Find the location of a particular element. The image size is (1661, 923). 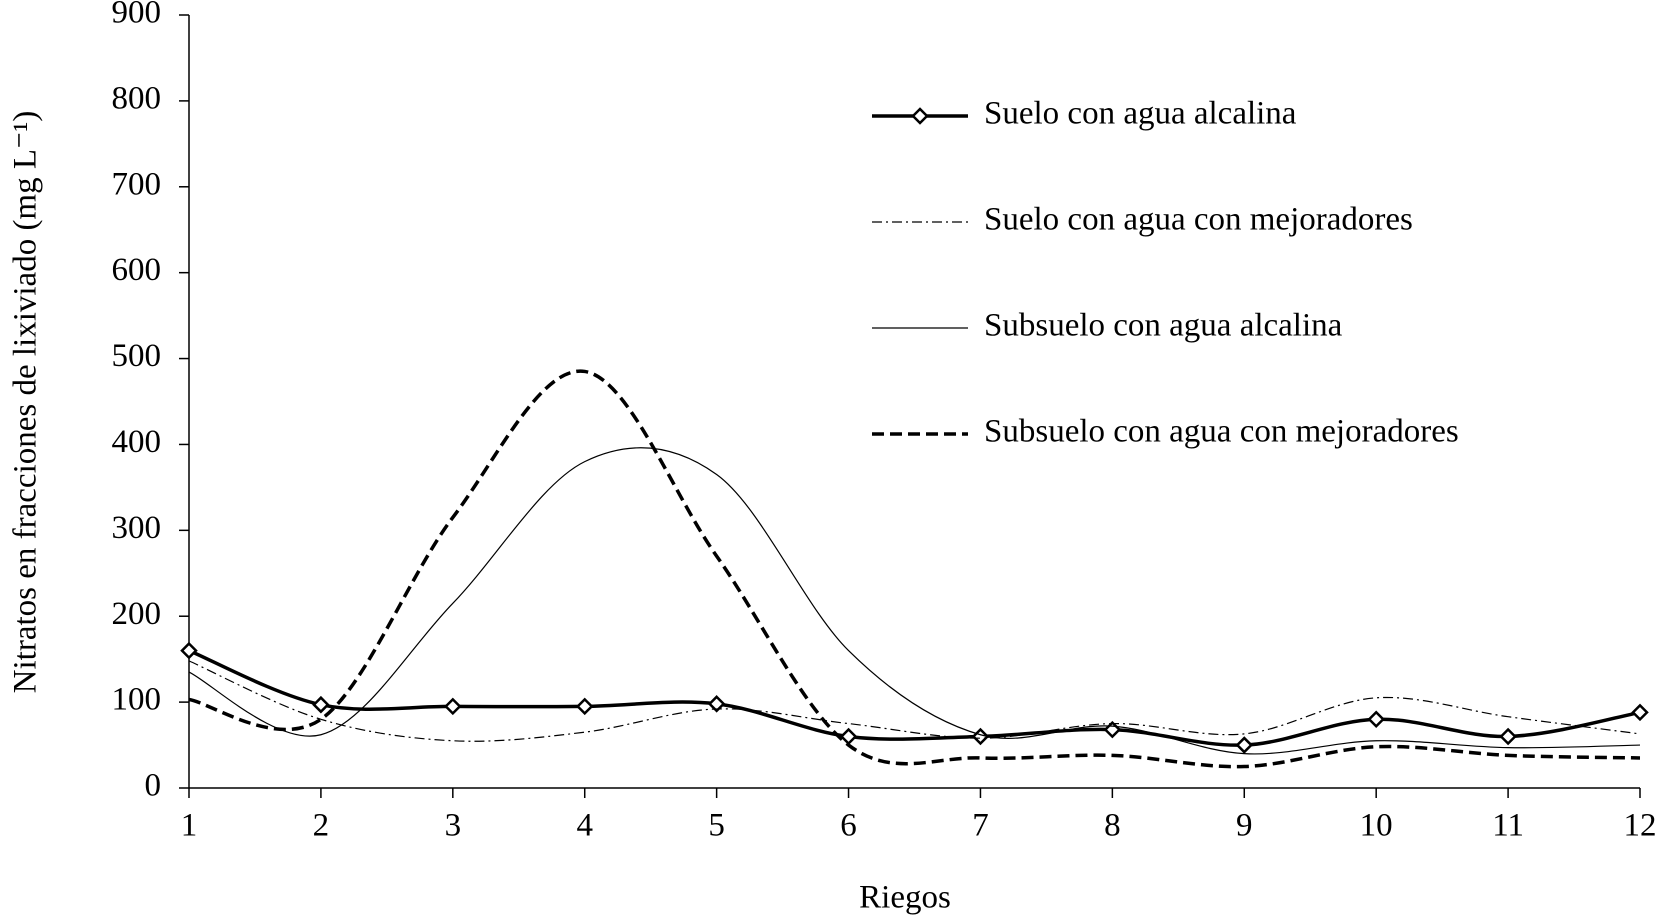

legend-marker is located at coordinates (920, 116).